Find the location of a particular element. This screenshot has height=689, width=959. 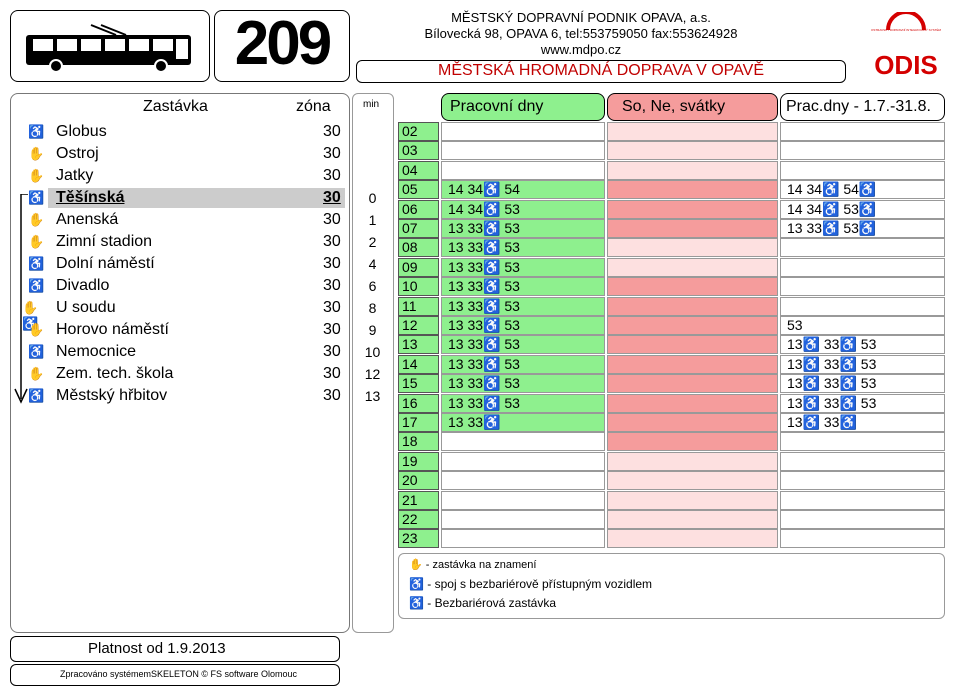

mhd-banner is located at coordinates (601, 71).